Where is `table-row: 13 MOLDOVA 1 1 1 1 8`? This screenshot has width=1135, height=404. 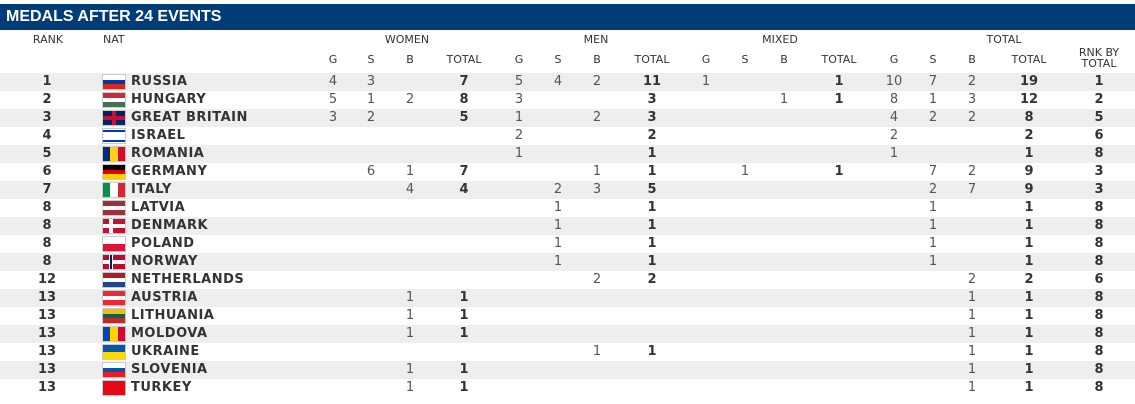
table-row: 13 MOLDOVA 1 1 1 1 8 is located at coordinates (567, 334).